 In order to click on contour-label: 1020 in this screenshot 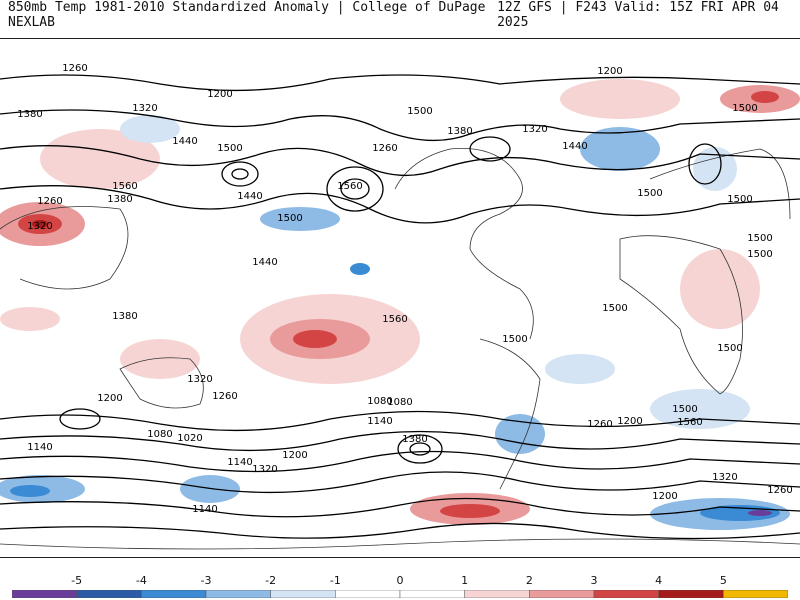, I will do `click(189, 438)`.